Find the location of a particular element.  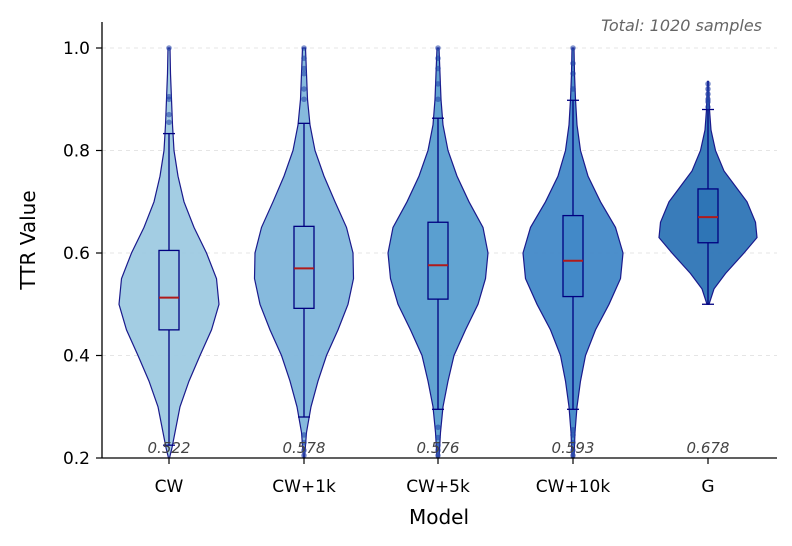

y-tick-label: 0.6 is located at coordinates (76, 254).